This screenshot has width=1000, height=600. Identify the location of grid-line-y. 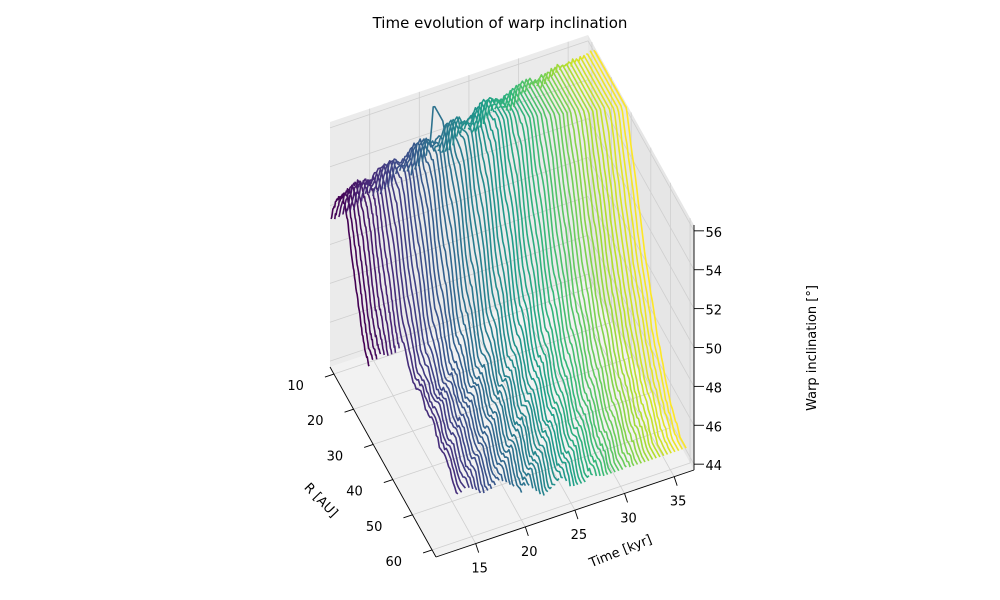
(423, 448).